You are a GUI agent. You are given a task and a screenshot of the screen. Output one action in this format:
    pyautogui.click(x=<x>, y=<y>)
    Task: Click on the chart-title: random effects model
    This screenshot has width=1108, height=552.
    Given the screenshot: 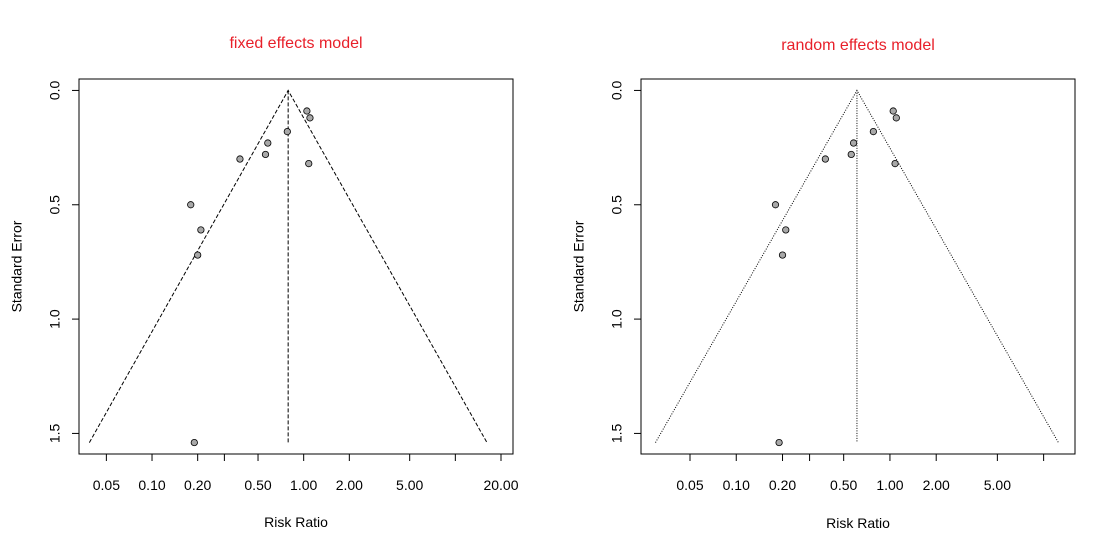 What is the action you would take?
    pyautogui.click(x=858, y=45)
    